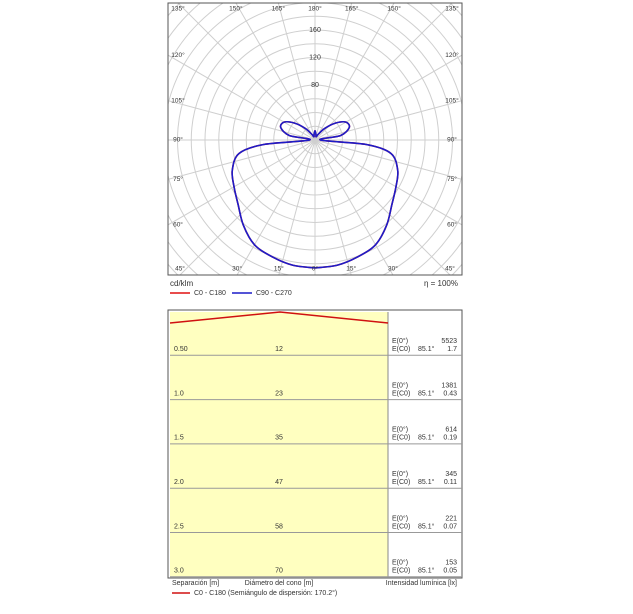 The width and height of the screenshot is (633, 614). Describe the element at coordinates (279, 583) in the screenshot. I see `axis-diameter: Diámetro del cono [m]` at that location.